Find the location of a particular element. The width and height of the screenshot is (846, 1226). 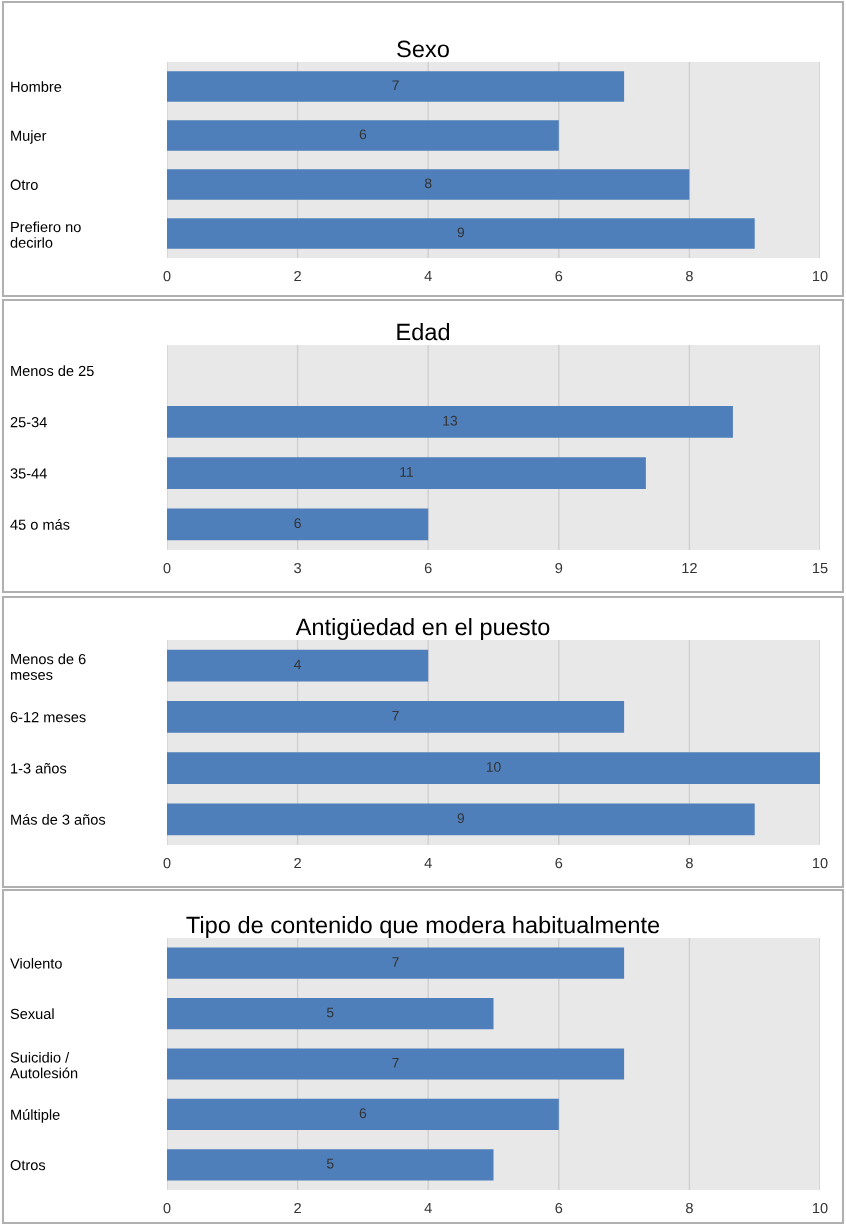

y-tick-label: Múltiple is located at coordinates (35, 1116).